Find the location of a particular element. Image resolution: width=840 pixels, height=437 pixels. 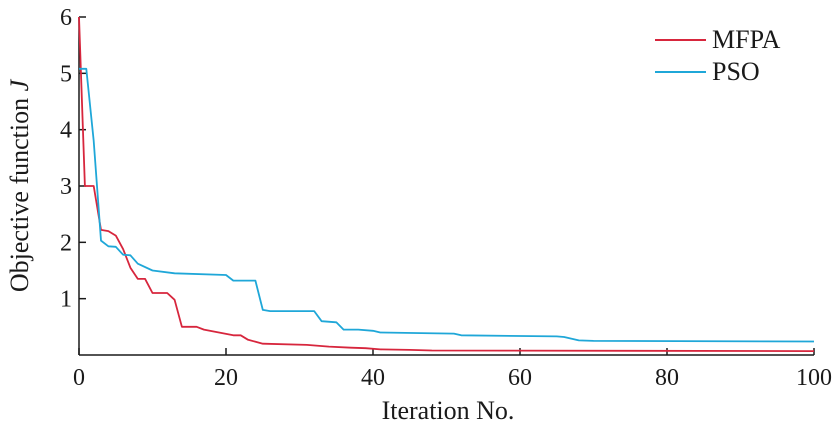

legend: MFPA PSO is located at coordinates (718, 55).